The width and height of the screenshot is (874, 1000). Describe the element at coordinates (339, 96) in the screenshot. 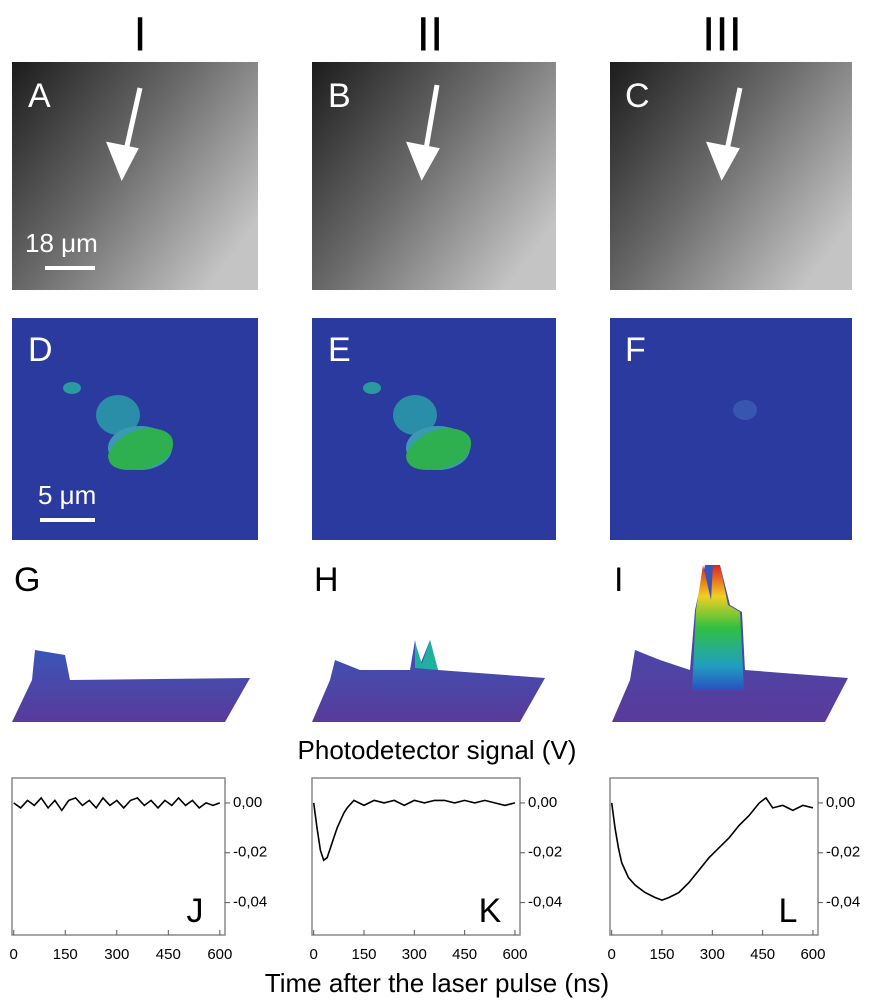

I see `panel-label: B` at that location.